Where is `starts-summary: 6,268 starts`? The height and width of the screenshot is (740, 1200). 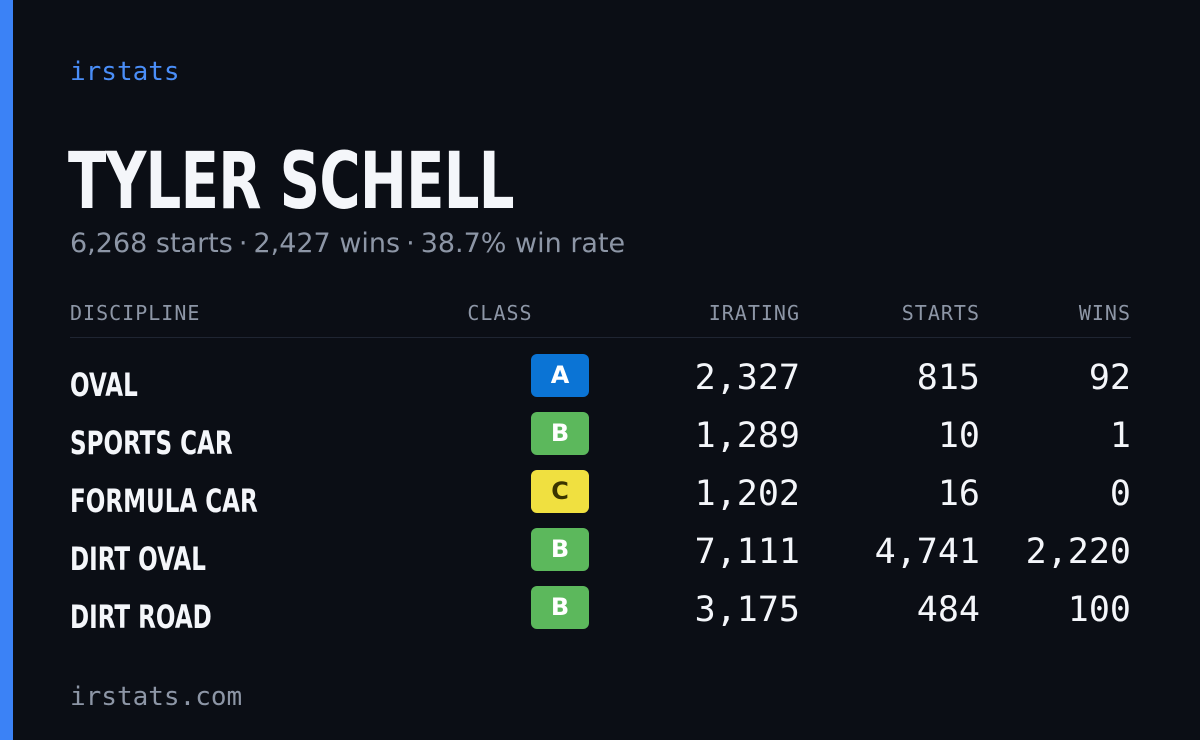 starts-summary: 6,268 starts is located at coordinates (151, 243).